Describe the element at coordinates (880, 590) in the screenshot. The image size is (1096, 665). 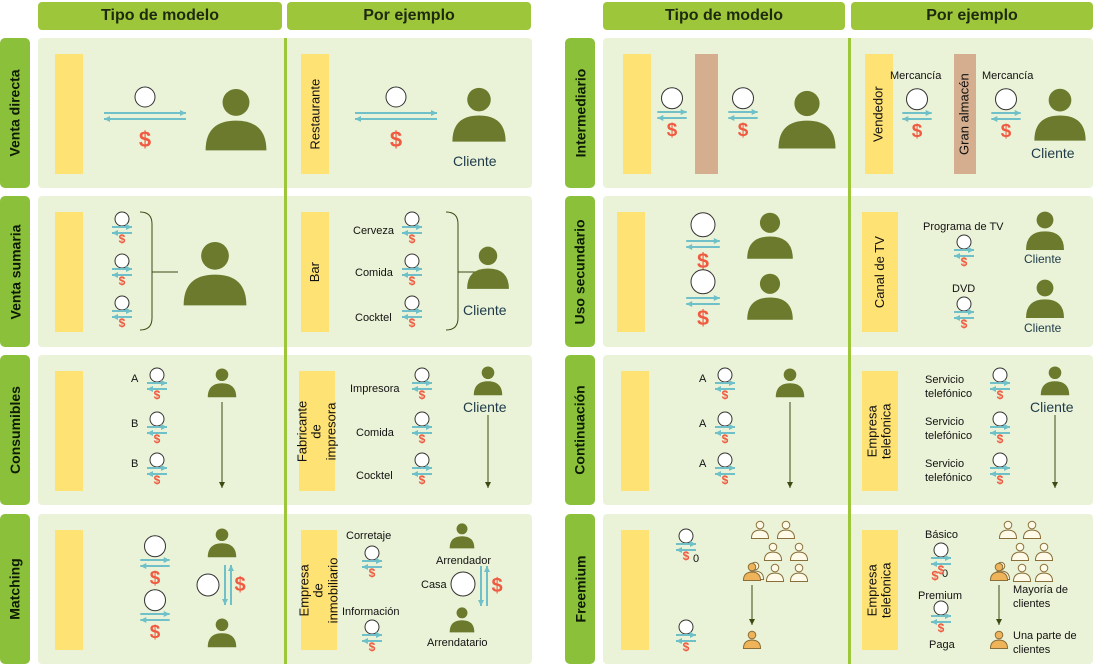
I see `example-label-empresa-telefonica-freemium: Empresa telefonica` at that location.